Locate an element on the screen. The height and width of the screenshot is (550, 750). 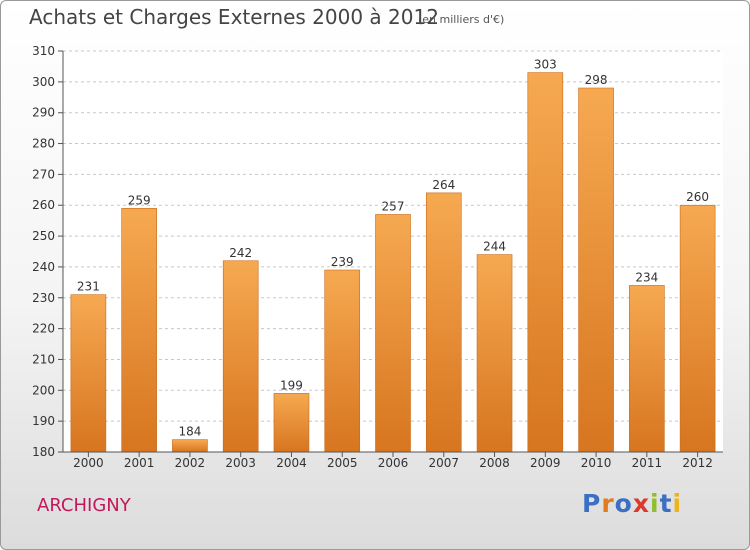
bar-2006 is located at coordinates (393, 333).